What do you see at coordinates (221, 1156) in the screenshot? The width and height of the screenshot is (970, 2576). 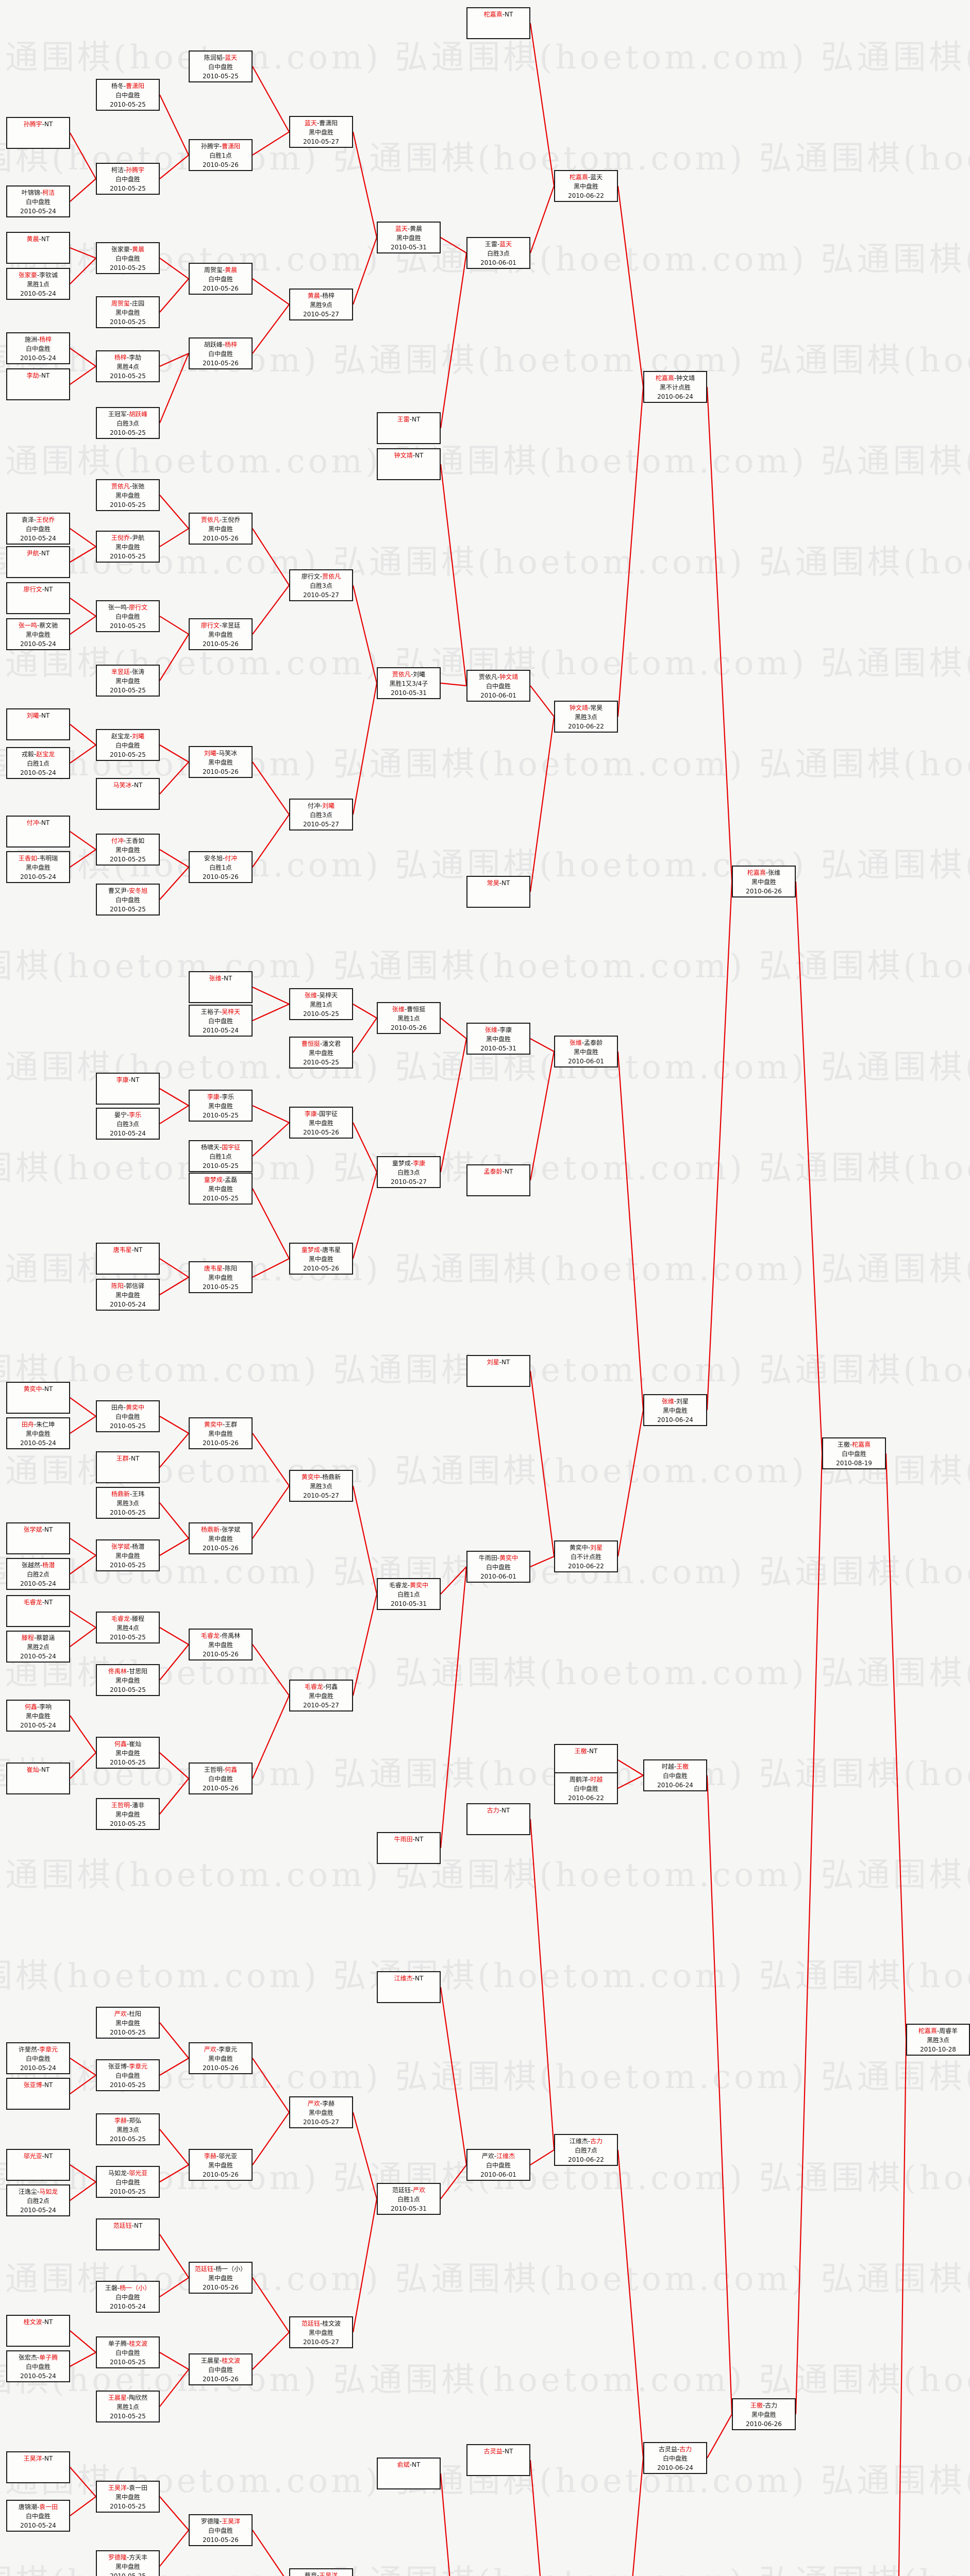 I see `match-box: 杨啸天-国宇征 白胜1点 2010-05-25` at bounding box center [221, 1156].